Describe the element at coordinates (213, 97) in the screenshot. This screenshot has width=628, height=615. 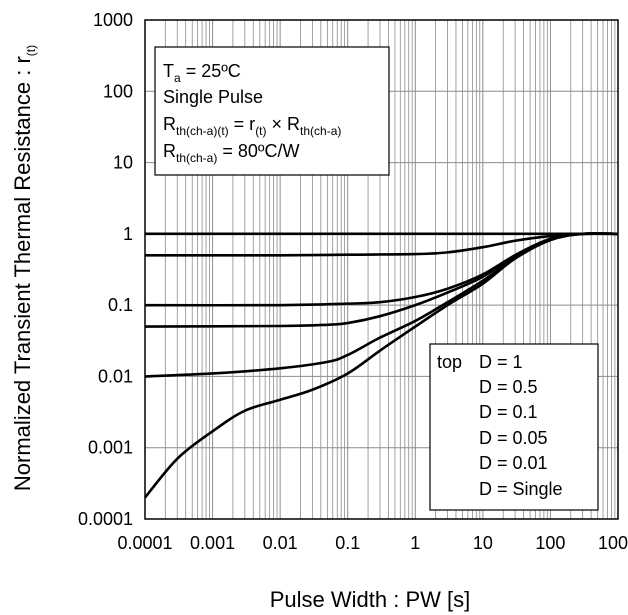
I see `info-single-pulse: Single Pulse` at that location.